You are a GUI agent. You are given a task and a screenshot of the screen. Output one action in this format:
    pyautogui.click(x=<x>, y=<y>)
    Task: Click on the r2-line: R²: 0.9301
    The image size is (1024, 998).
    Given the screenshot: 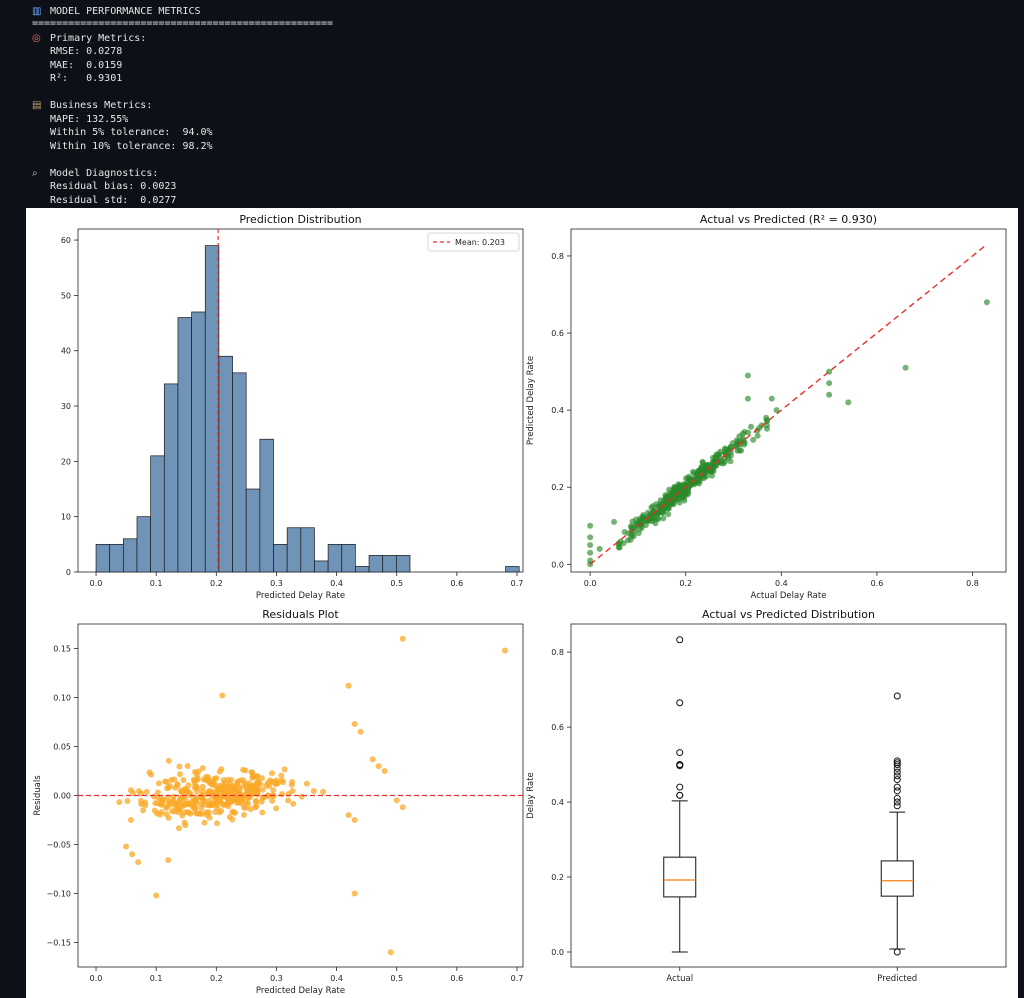 What is the action you would take?
    pyautogui.click(x=86, y=78)
    